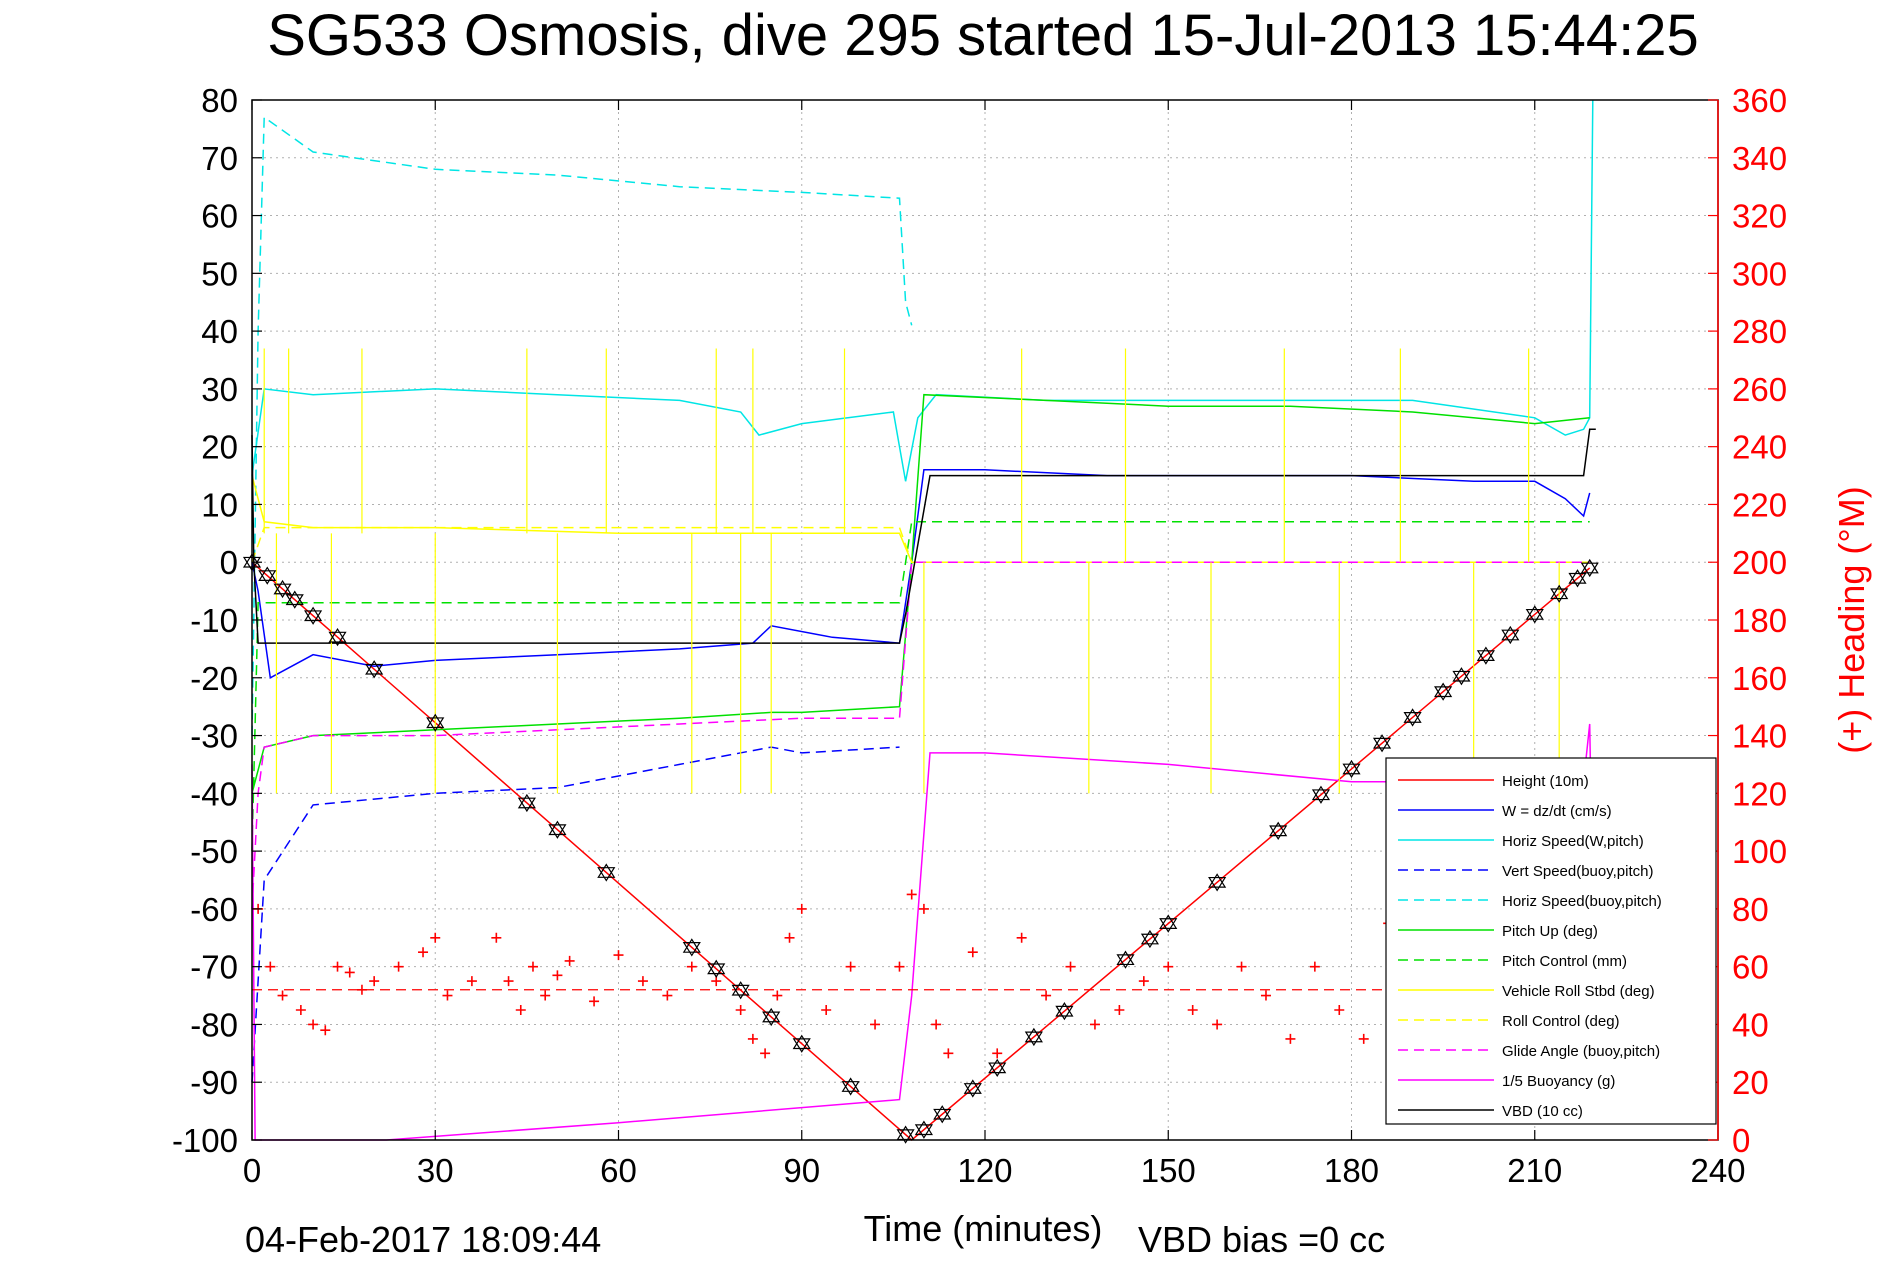 This screenshot has height=1262, width=1891. Describe the element at coordinates (1261, 1239) in the screenshot. I see `footer-vbd-bias: VBD bias =0 cc` at that location.